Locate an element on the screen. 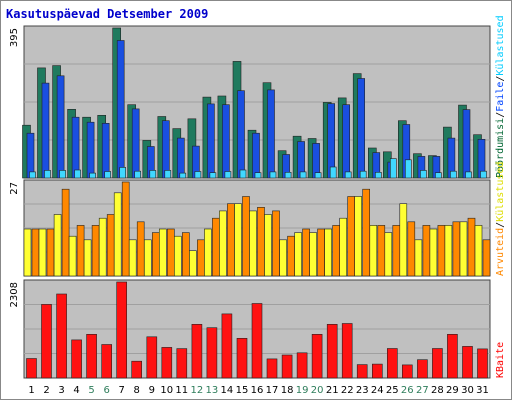 The image size is (512, 400). x-tick-label-day-22: 22 is located at coordinates (347, 390).